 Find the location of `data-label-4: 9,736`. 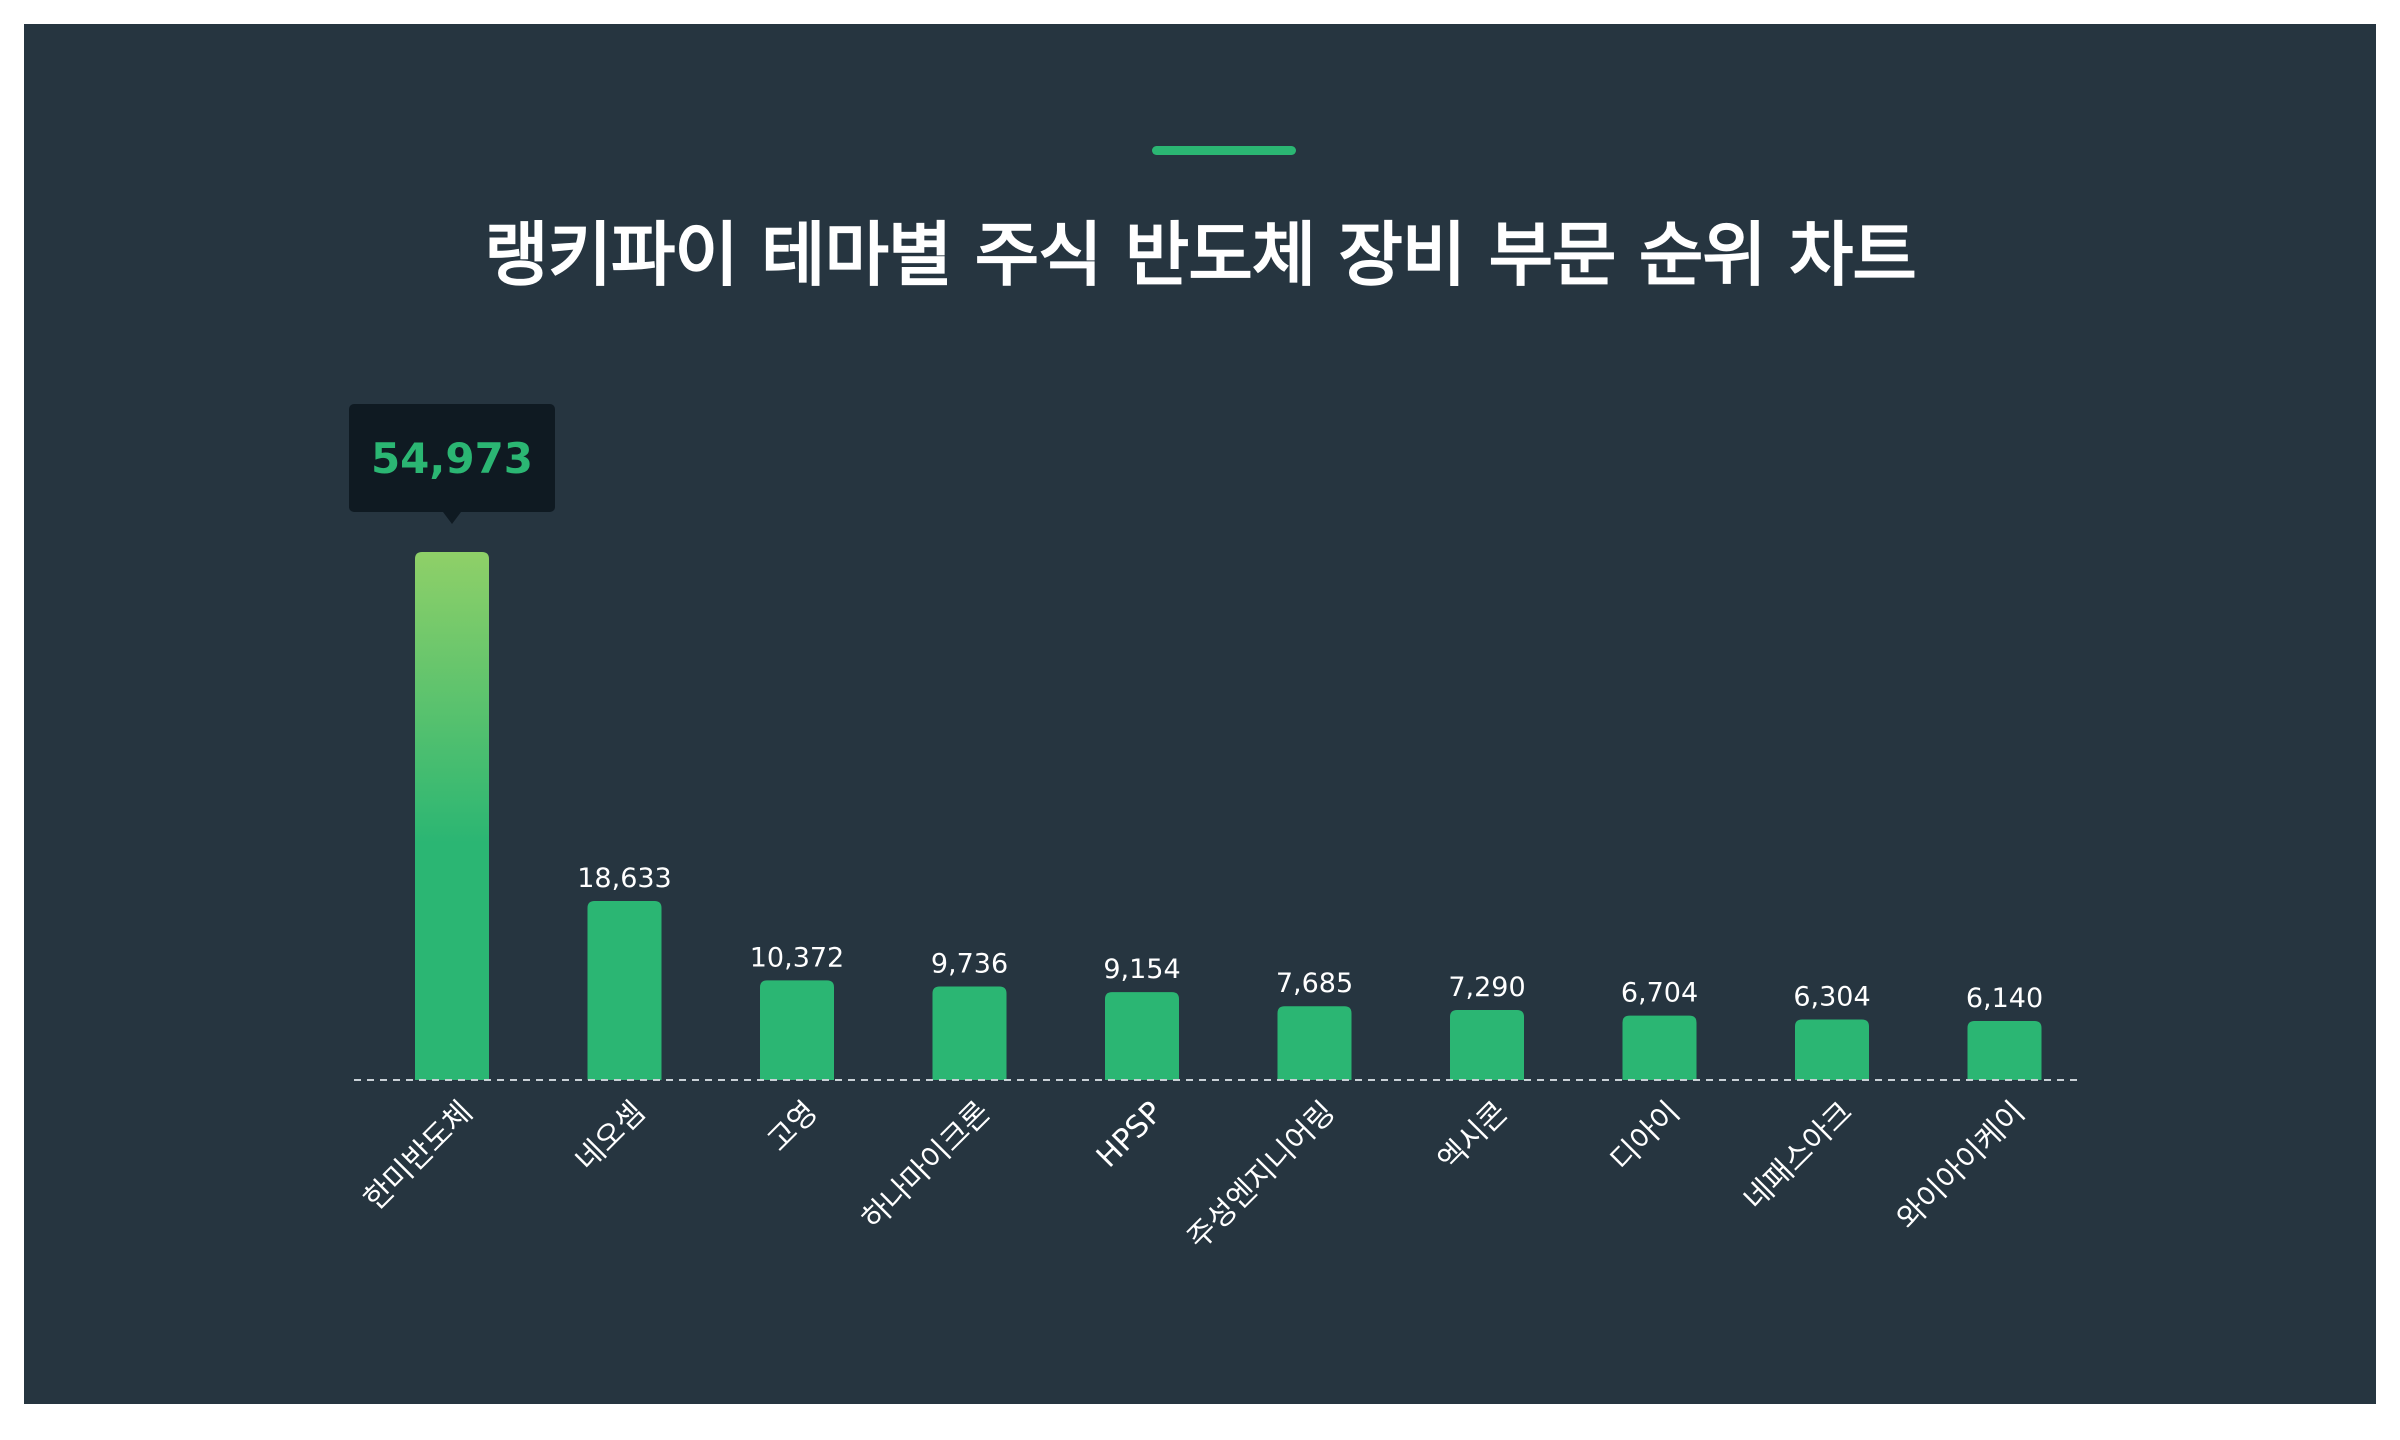

data-label-4: 9,736 is located at coordinates (969, 963).